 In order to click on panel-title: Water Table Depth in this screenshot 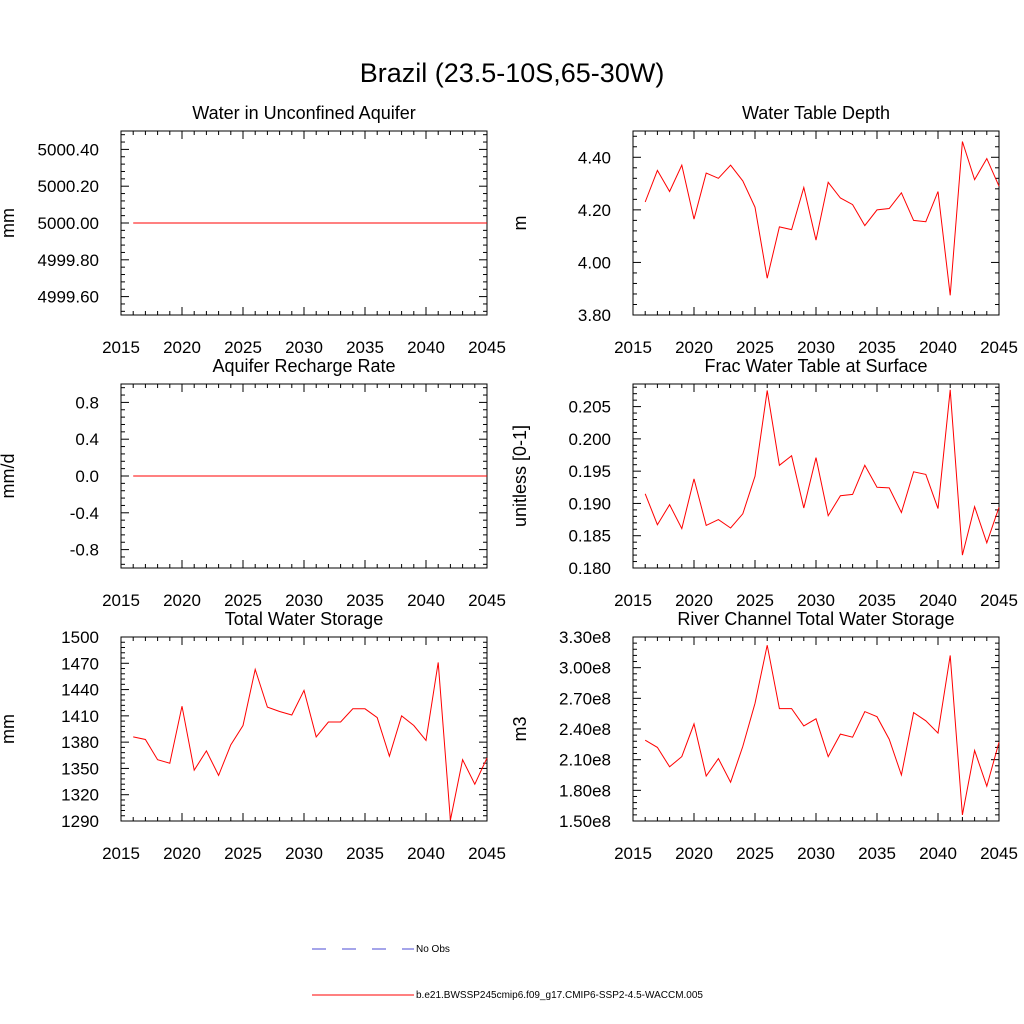, I will do `click(816, 113)`.